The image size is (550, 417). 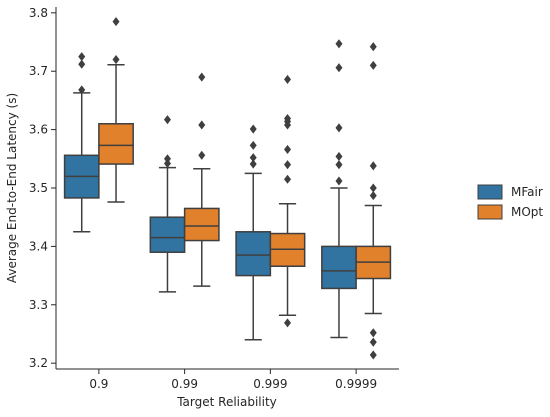 I want to click on x-ticks: 0.9 0.99 0.999 0.9999, so click(x=233, y=380).